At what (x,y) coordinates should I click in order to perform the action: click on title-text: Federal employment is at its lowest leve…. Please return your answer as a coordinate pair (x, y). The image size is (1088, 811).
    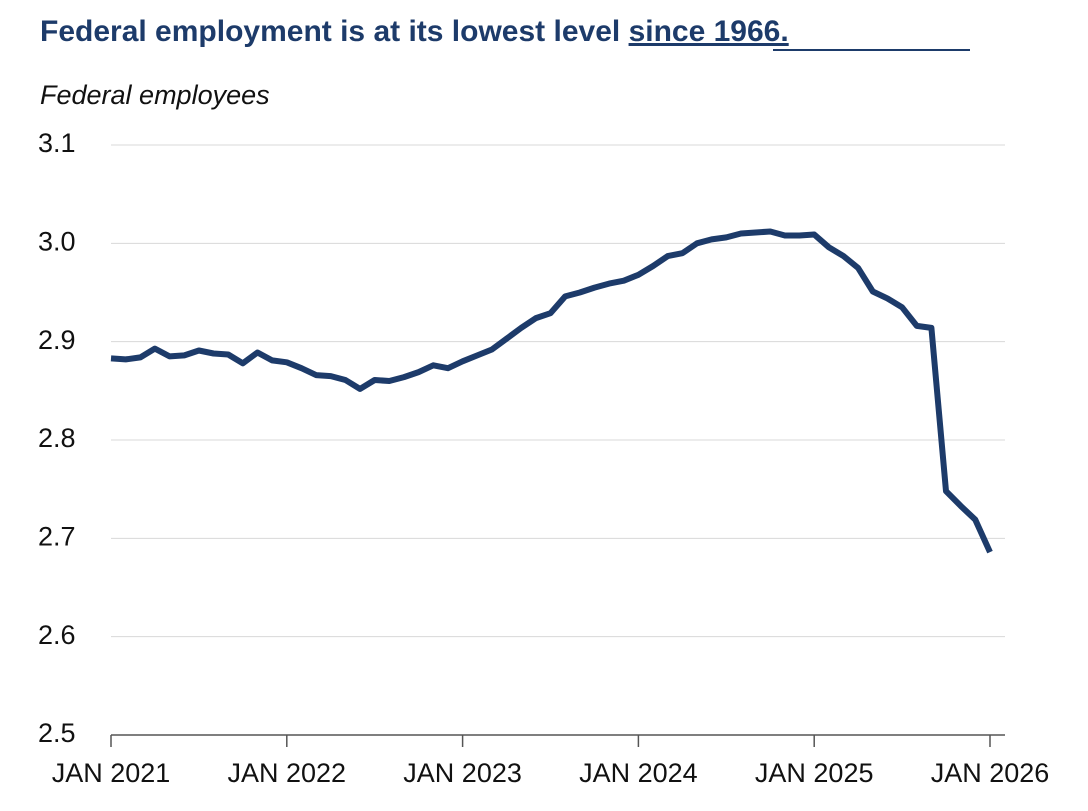
    Looking at the image, I should click on (330, 31).